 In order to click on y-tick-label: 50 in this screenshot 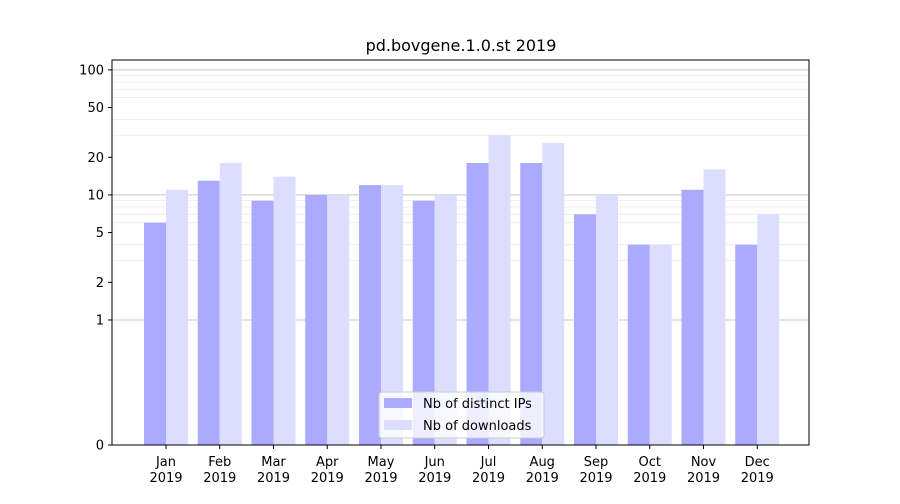, I will do `click(95, 108)`.